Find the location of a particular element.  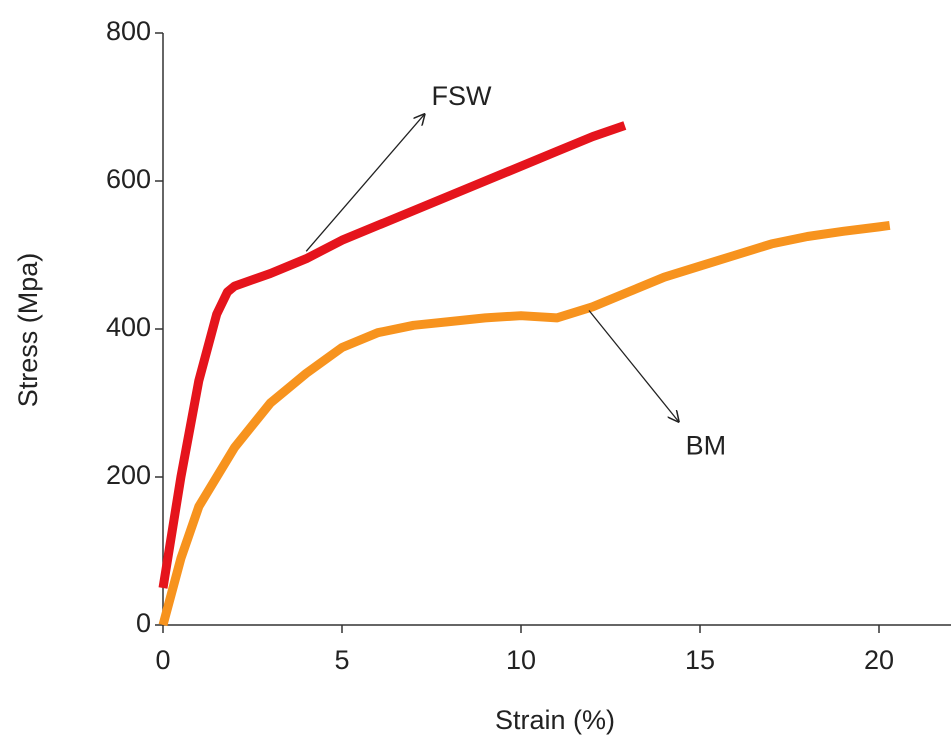

y-tick-label: 400 is located at coordinates (128, 327).